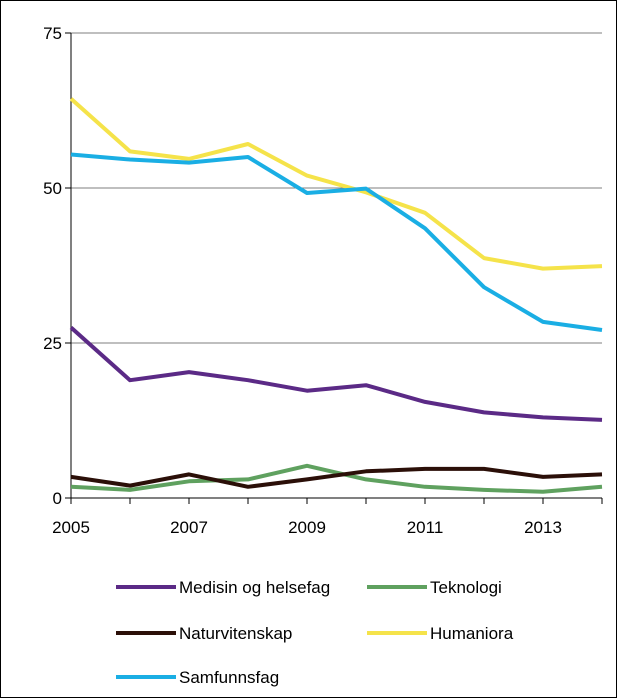 Image resolution: width=617 pixels, height=698 pixels. What do you see at coordinates (52, 188) in the screenshot?
I see `y-tick-label: 50` at bounding box center [52, 188].